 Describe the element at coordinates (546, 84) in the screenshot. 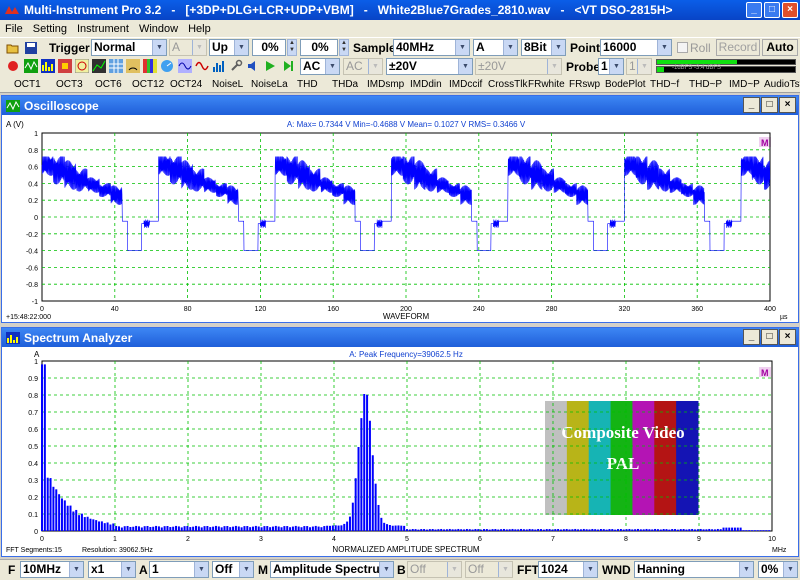

I see `analysis-button-frwhite: FRwhite` at that location.